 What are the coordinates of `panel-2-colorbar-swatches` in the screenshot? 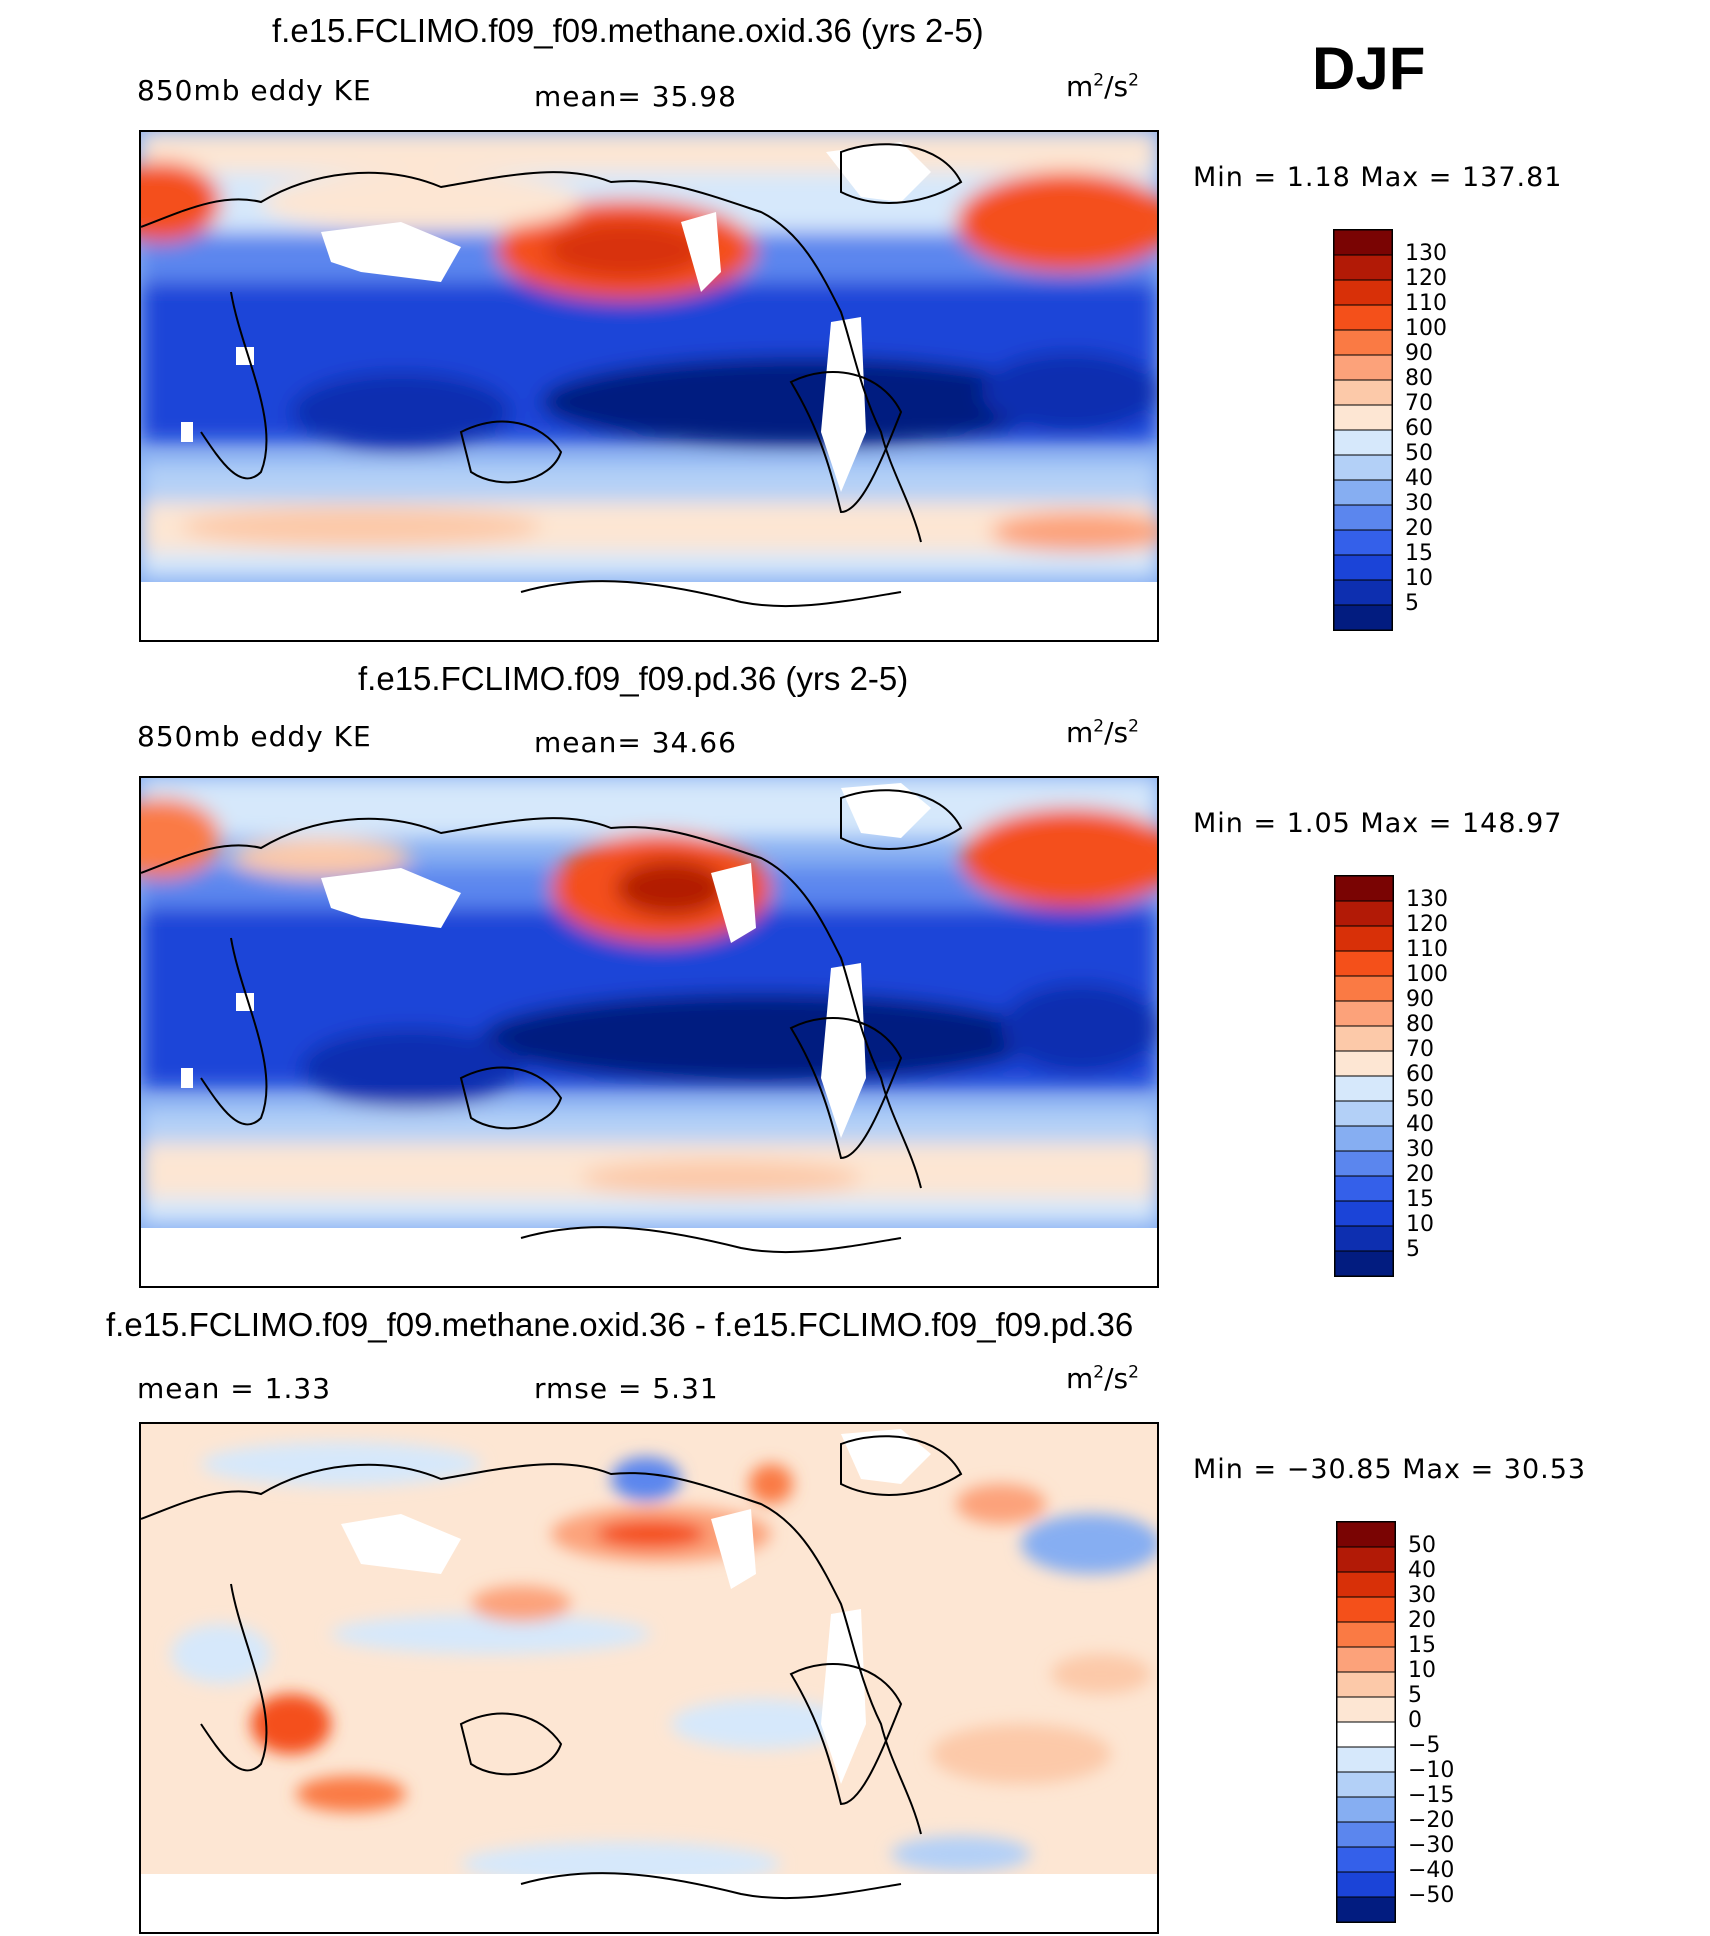 It's located at (1364, 1076).